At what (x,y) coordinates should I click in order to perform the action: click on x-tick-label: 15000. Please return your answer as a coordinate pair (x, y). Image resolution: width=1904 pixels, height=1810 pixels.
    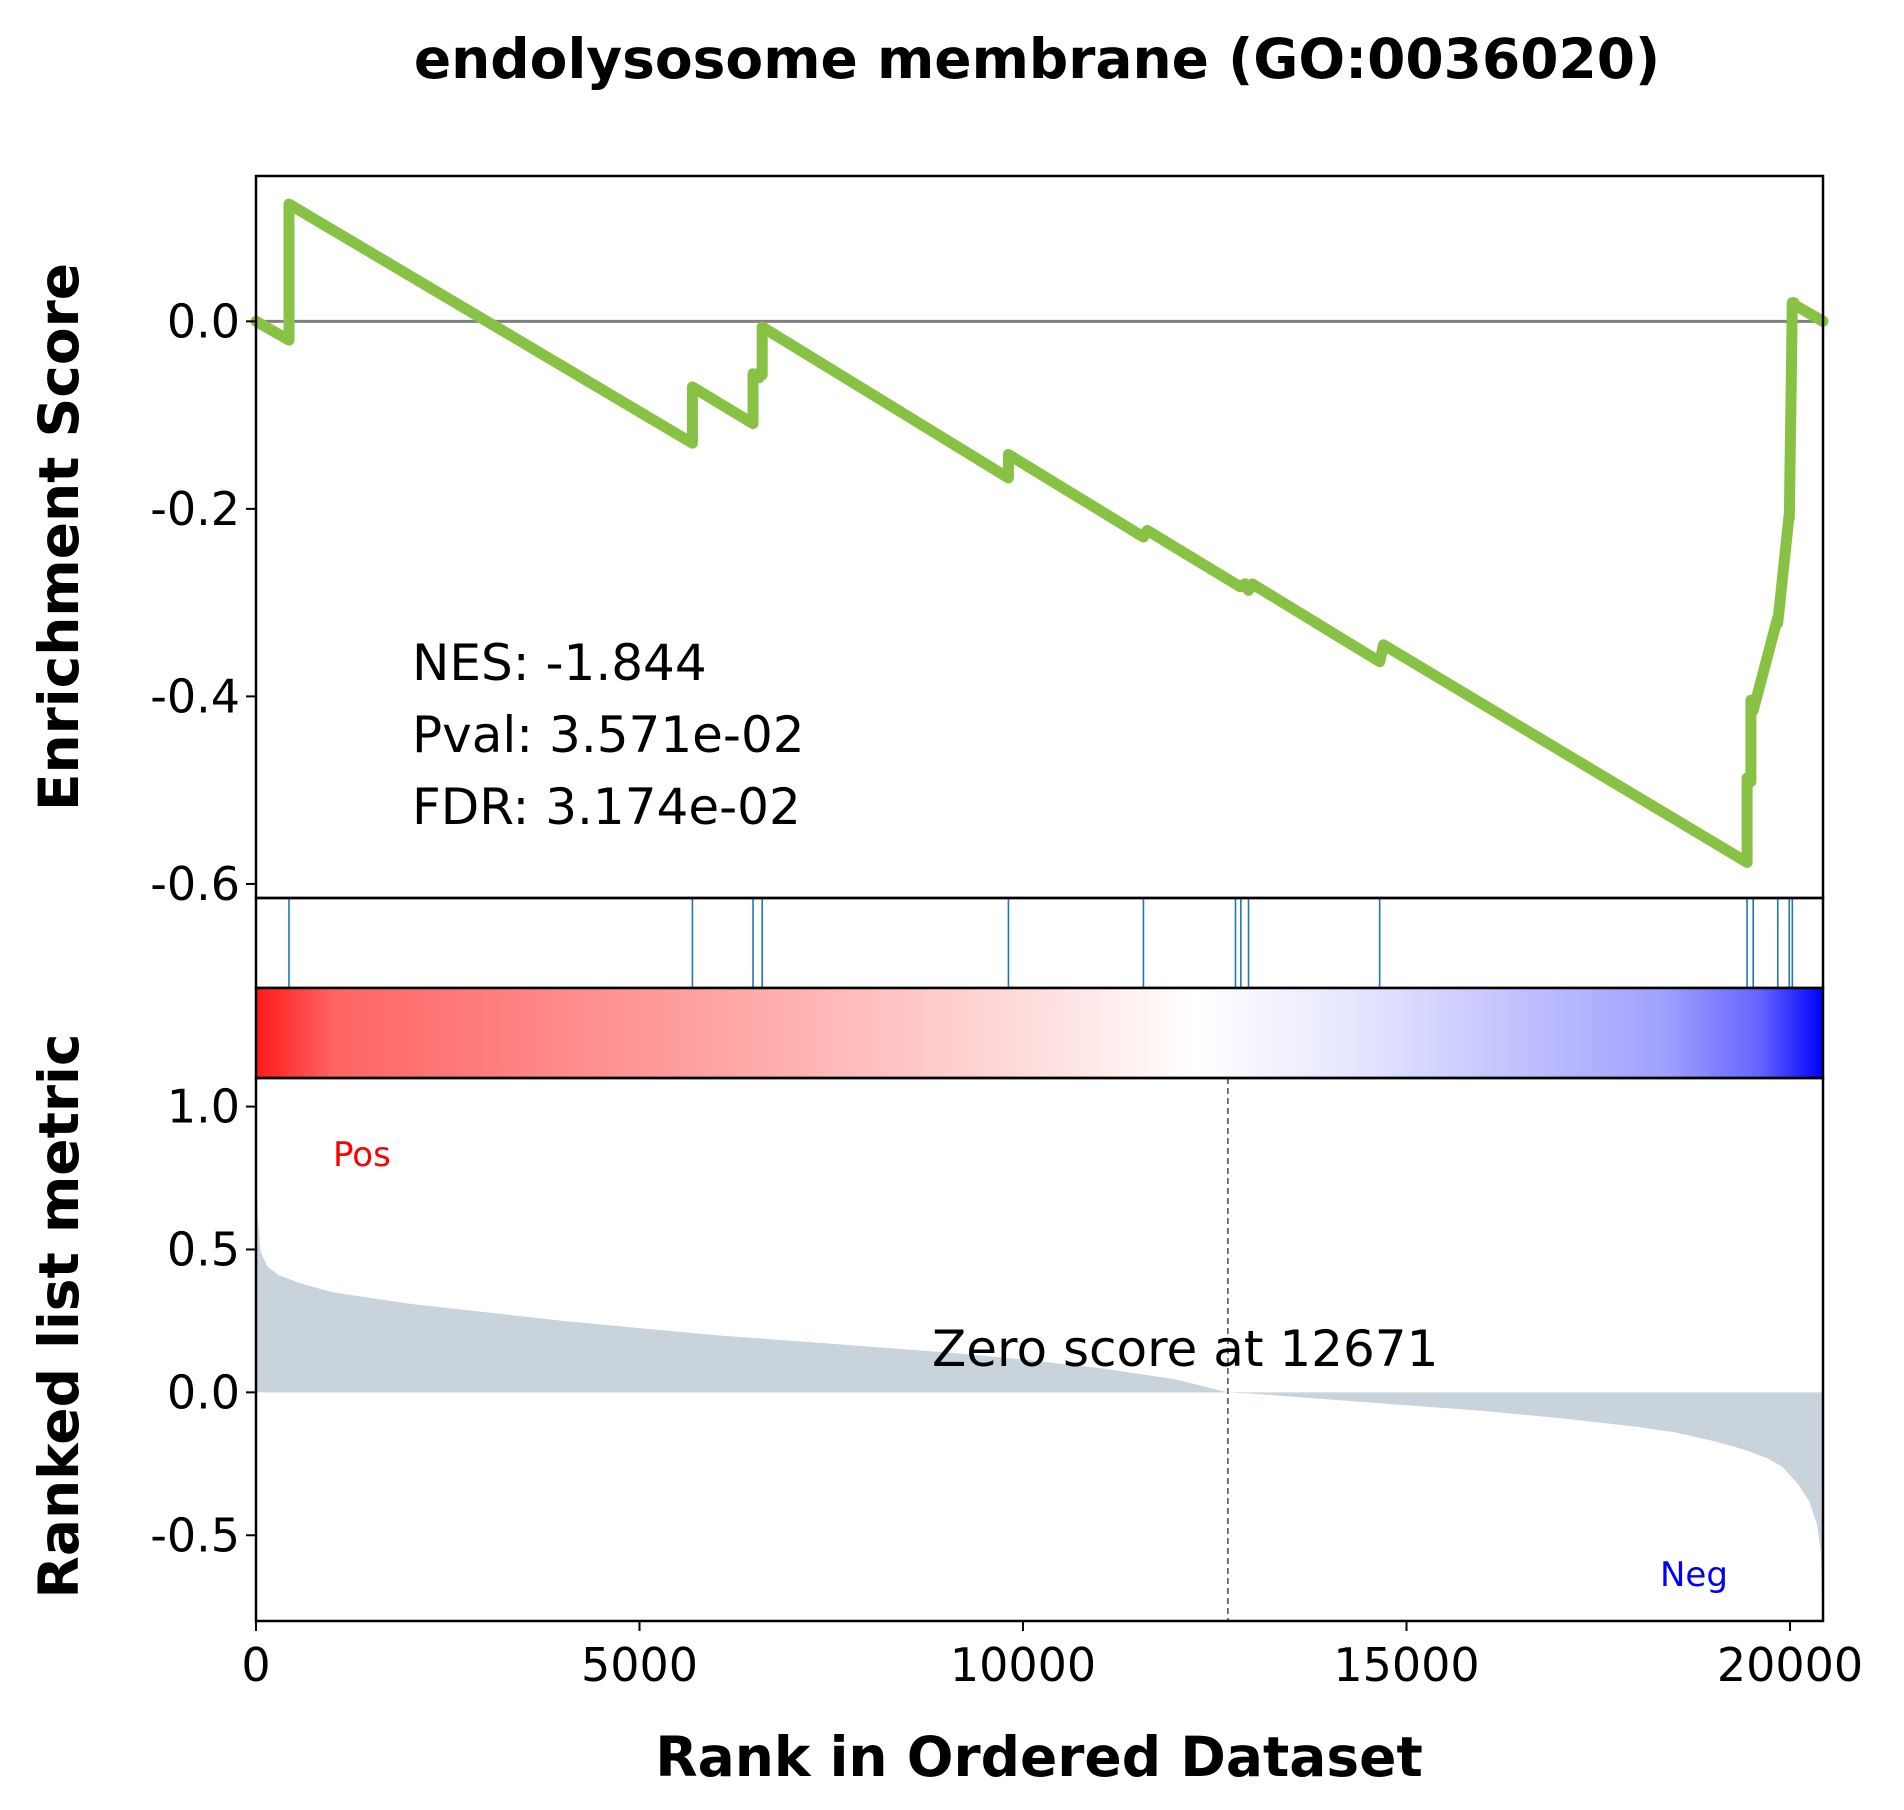
    Looking at the image, I should click on (1406, 1665).